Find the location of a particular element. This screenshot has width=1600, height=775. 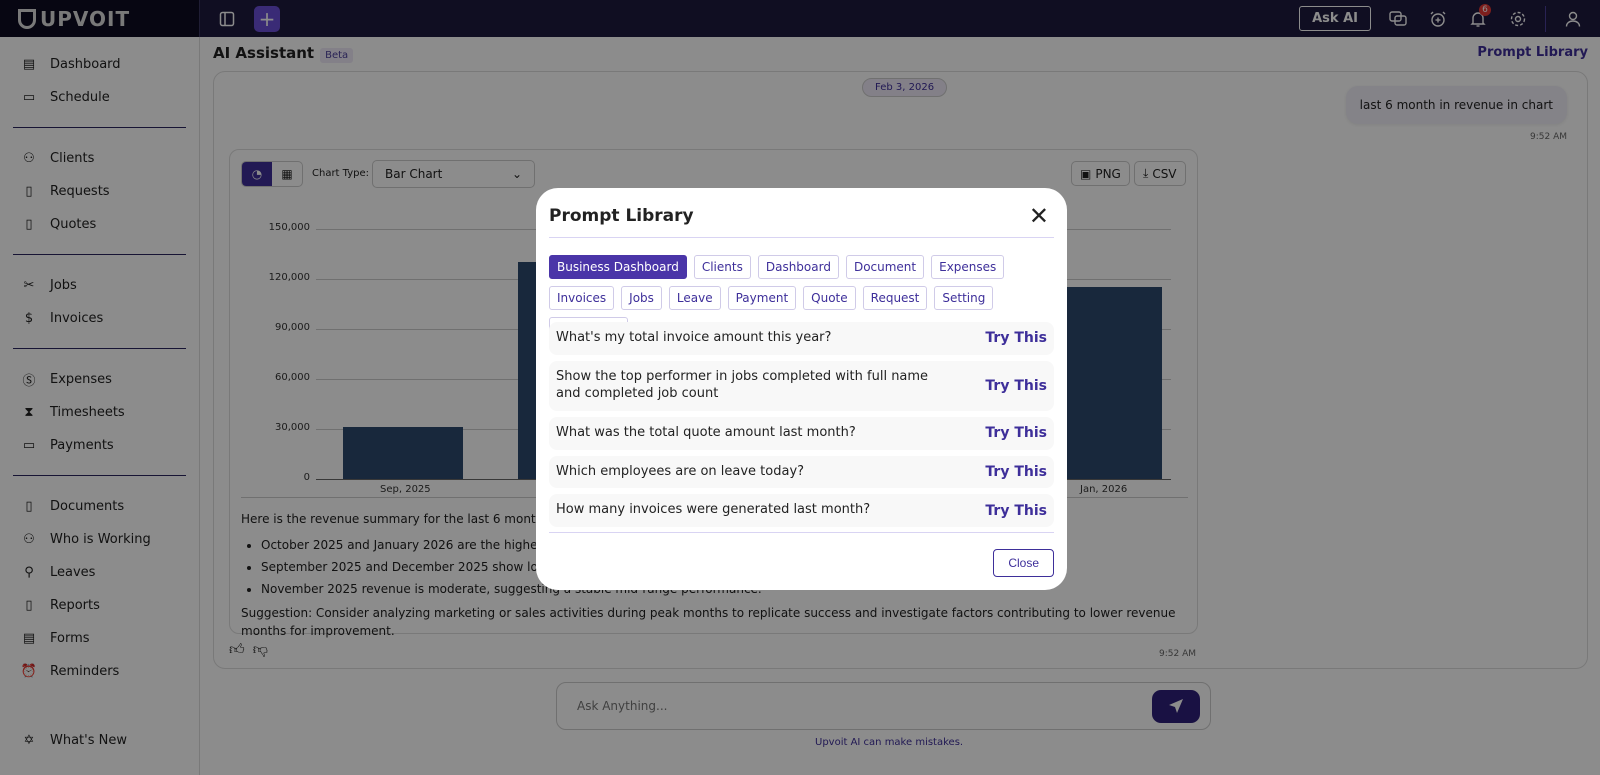

sidebar-item-documents: ▯ Documents is located at coordinates (99, 506).